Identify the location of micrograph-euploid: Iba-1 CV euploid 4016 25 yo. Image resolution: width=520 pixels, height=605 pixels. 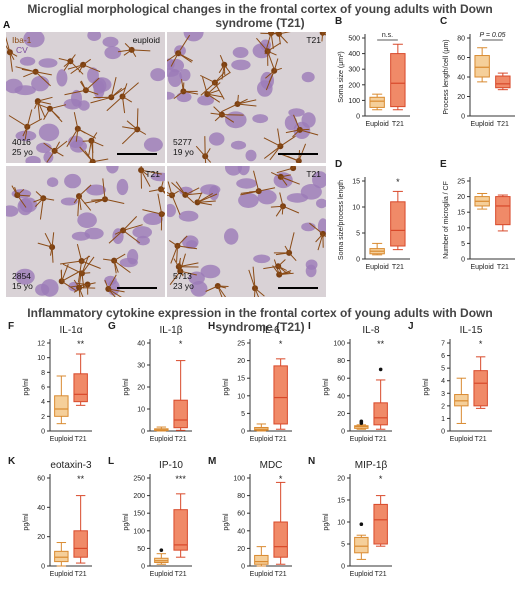
(85, 97).